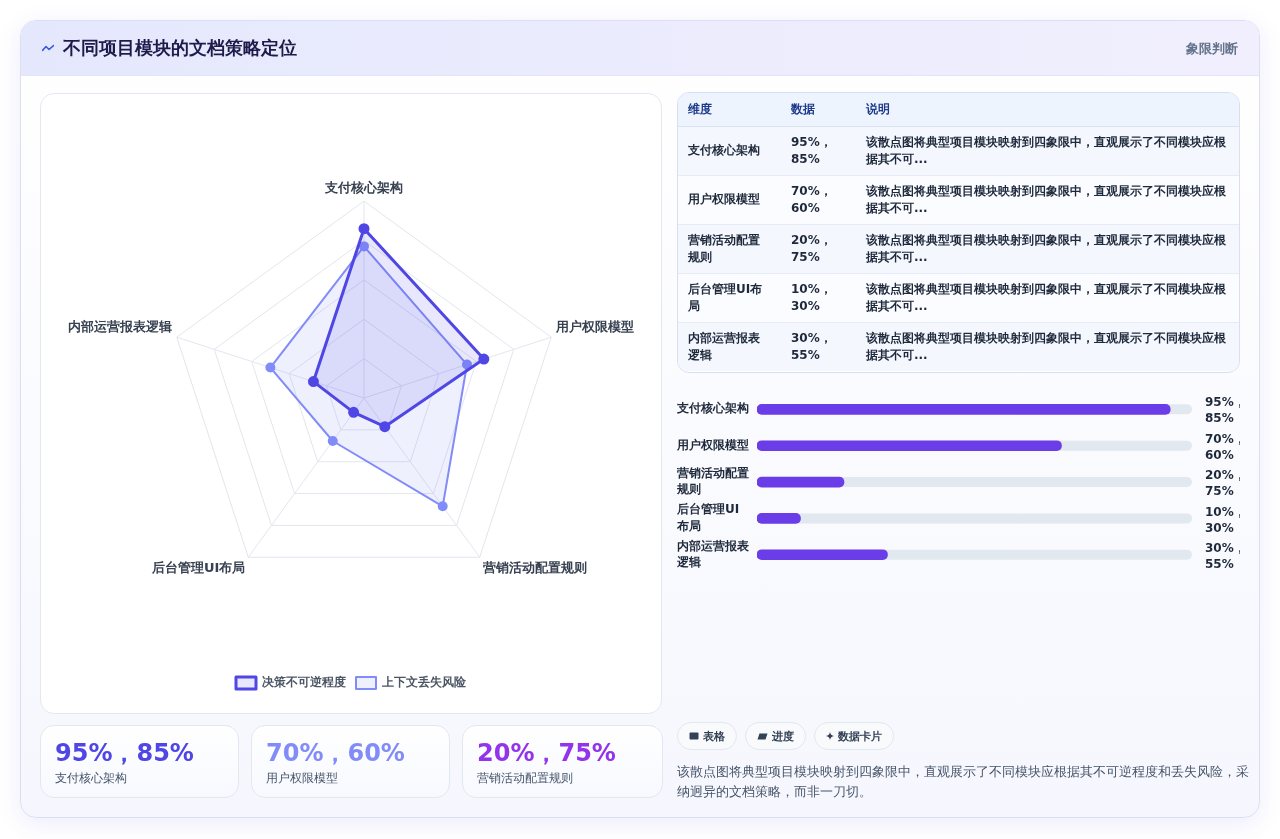 The width and height of the screenshot is (1280, 839). What do you see at coordinates (1212, 48) in the screenshot?
I see `text: 象限判断` at bounding box center [1212, 48].